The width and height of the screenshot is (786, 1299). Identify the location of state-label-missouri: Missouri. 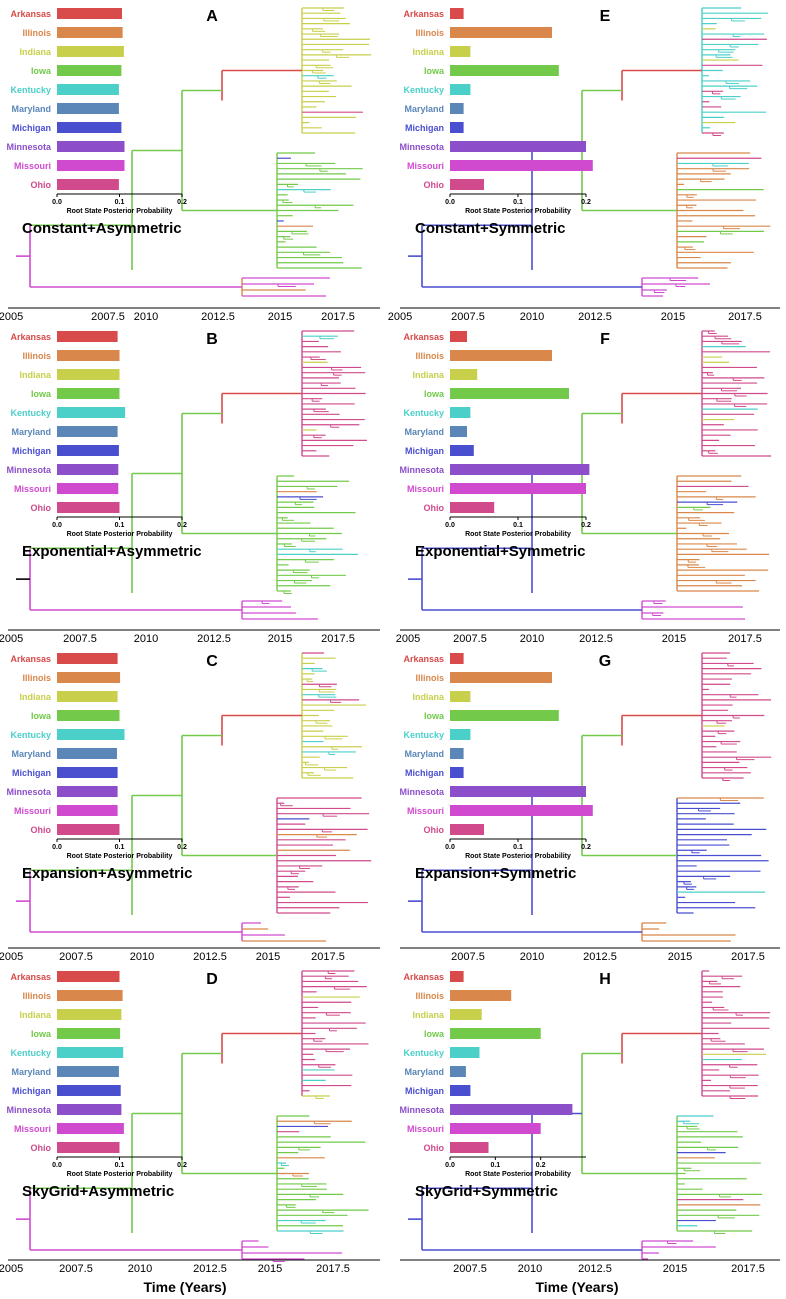
(32, 489).